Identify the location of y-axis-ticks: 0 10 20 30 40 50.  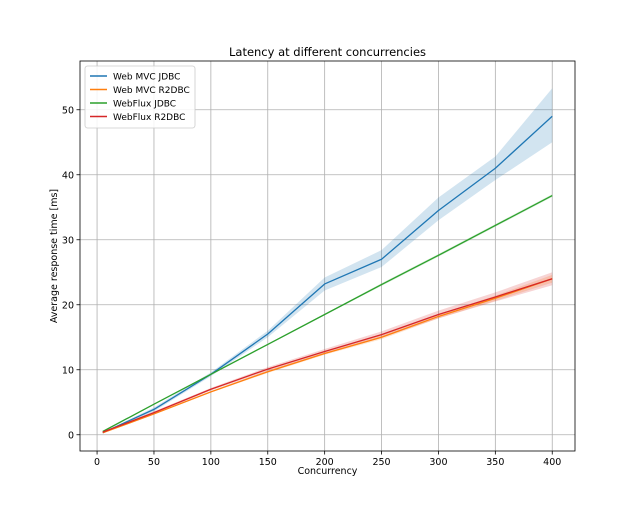
(71, 273).